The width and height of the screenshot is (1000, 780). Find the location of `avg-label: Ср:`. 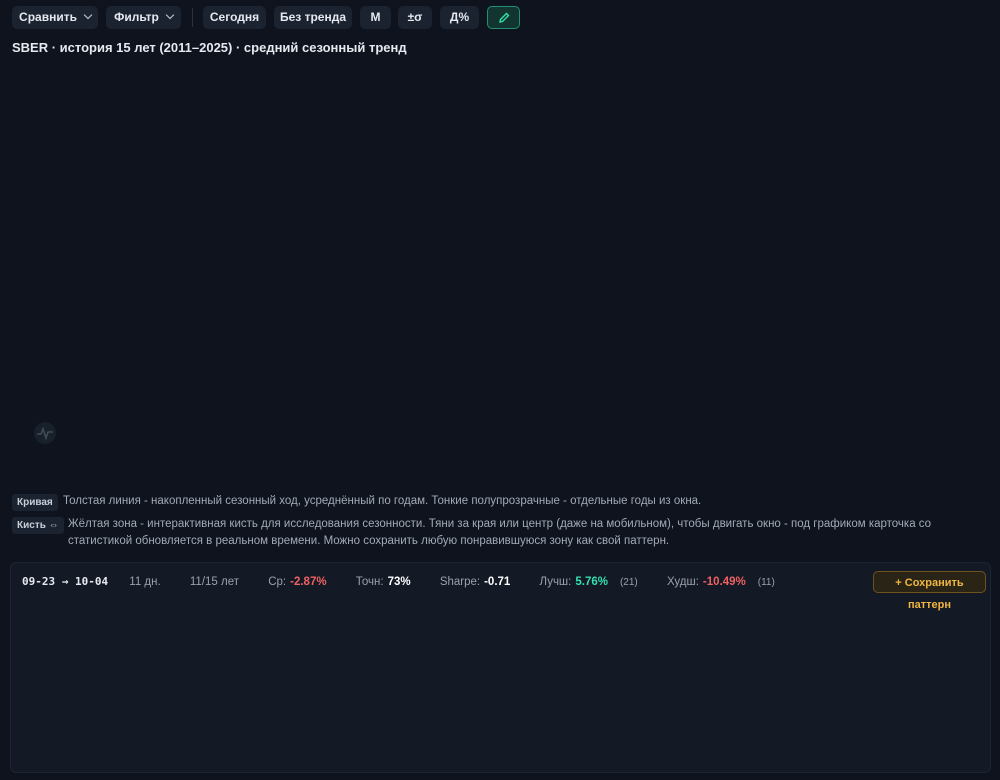

avg-label: Ср: is located at coordinates (277, 582).